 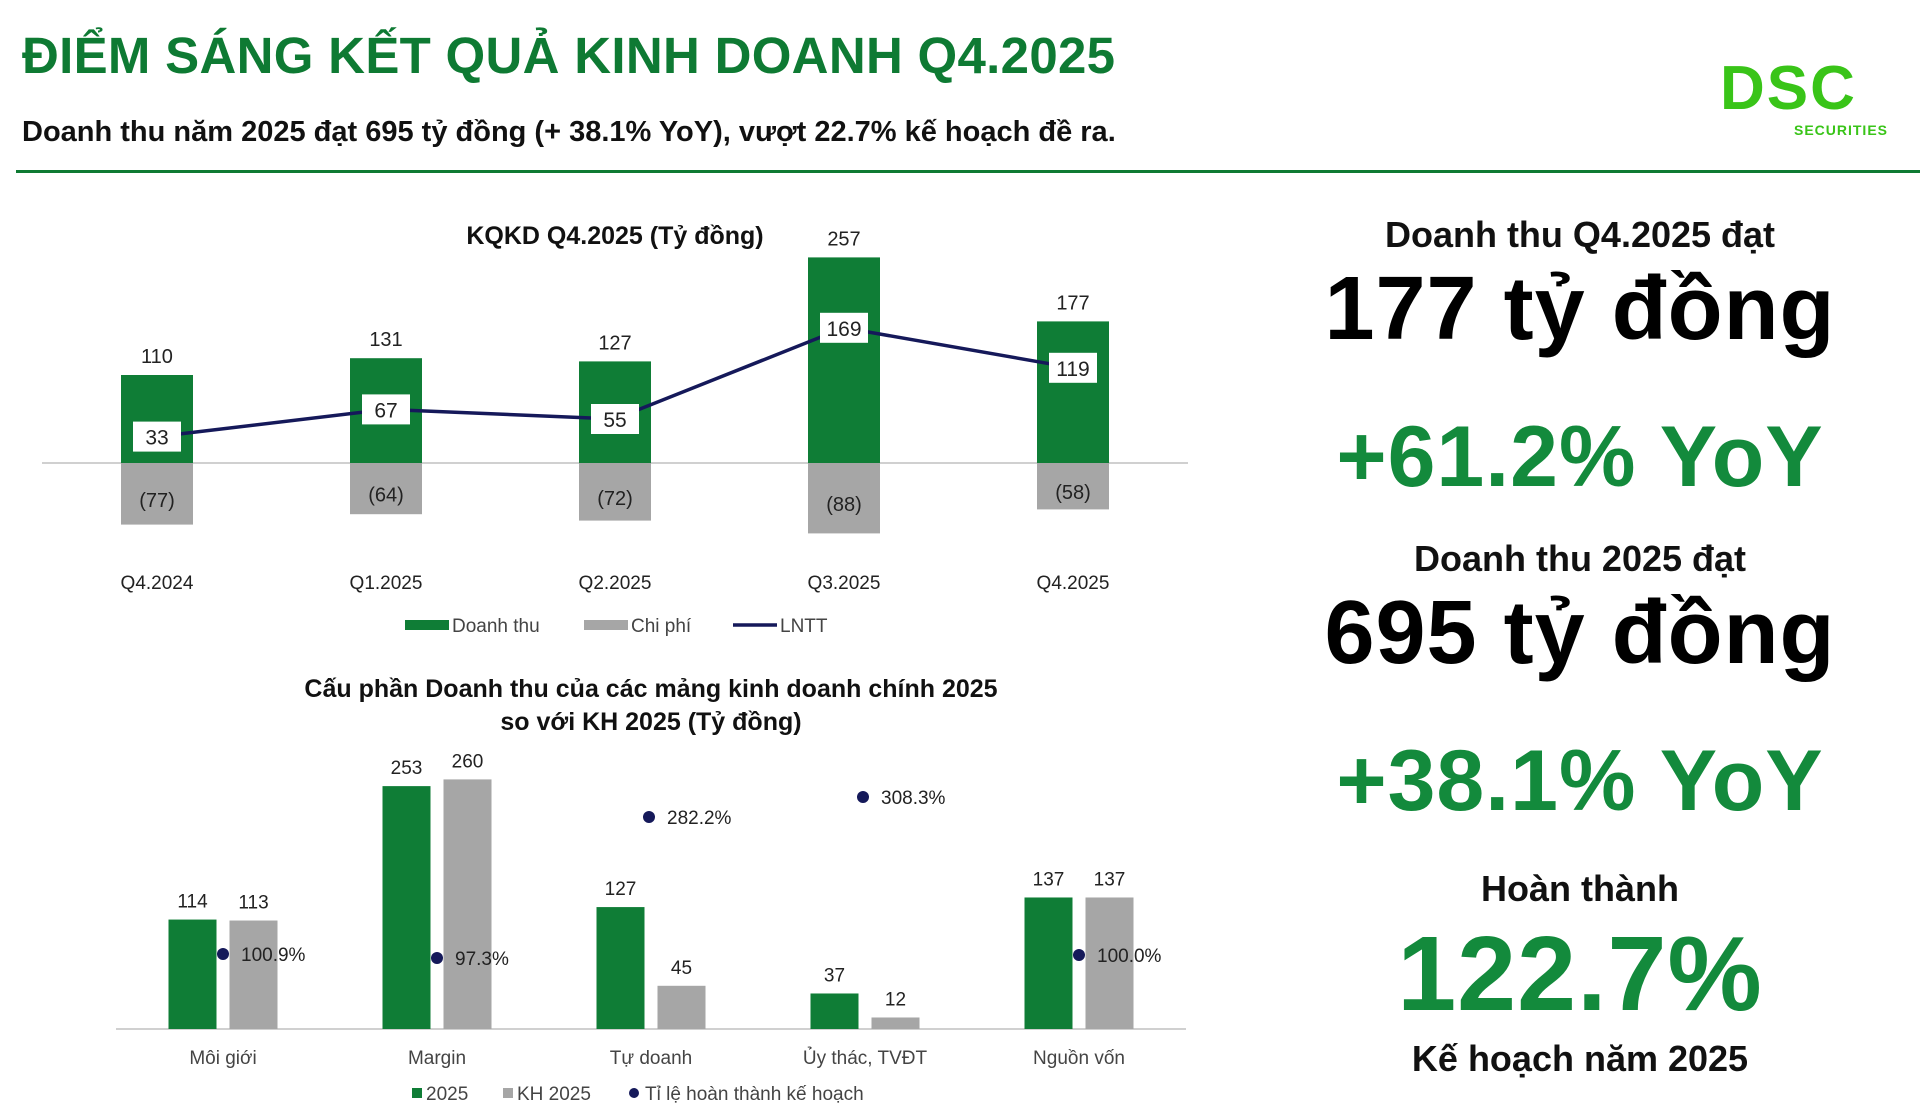 What do you see at coordinates (615, 583) in the screenshot?
I see `chart1-category-label: Q2.2025` at bounding box center [615, 583].